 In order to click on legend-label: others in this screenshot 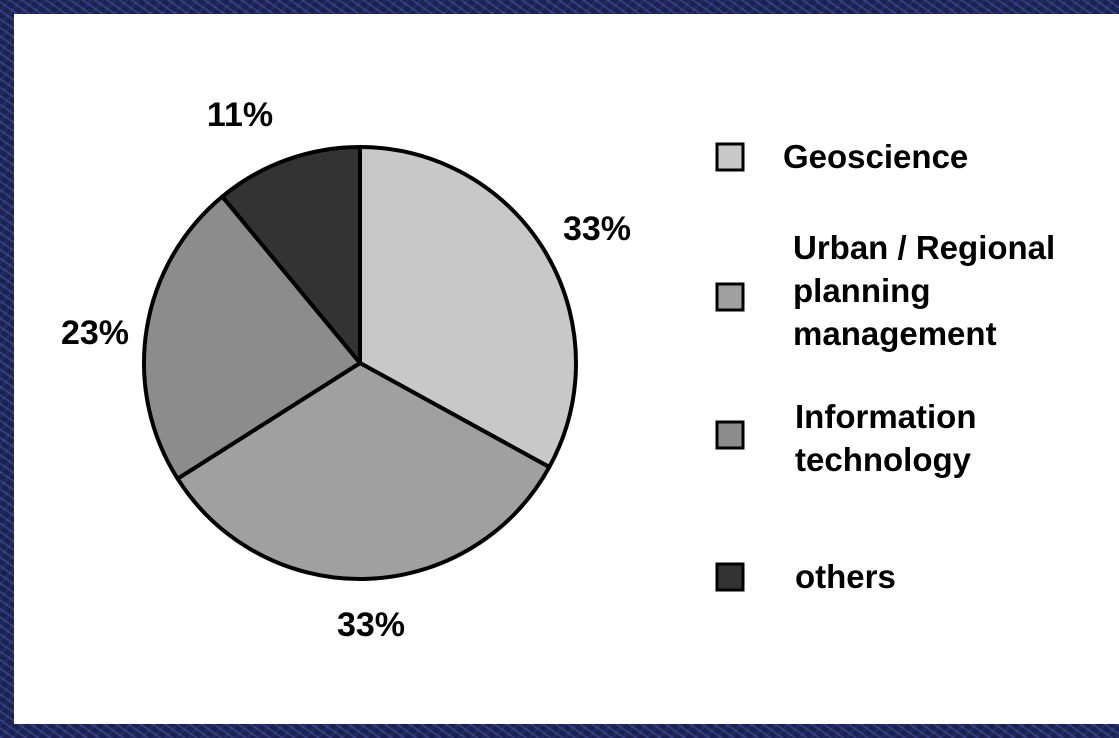, I will do `click(845, 576)`.